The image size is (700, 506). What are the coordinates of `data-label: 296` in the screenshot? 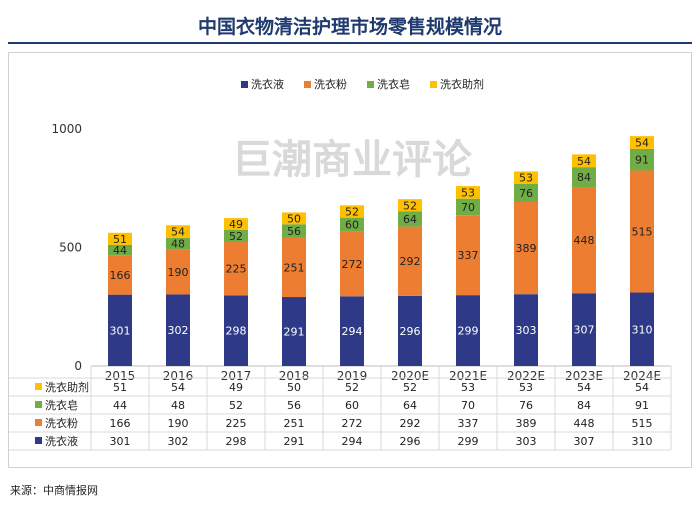 It's located at (410, 331).